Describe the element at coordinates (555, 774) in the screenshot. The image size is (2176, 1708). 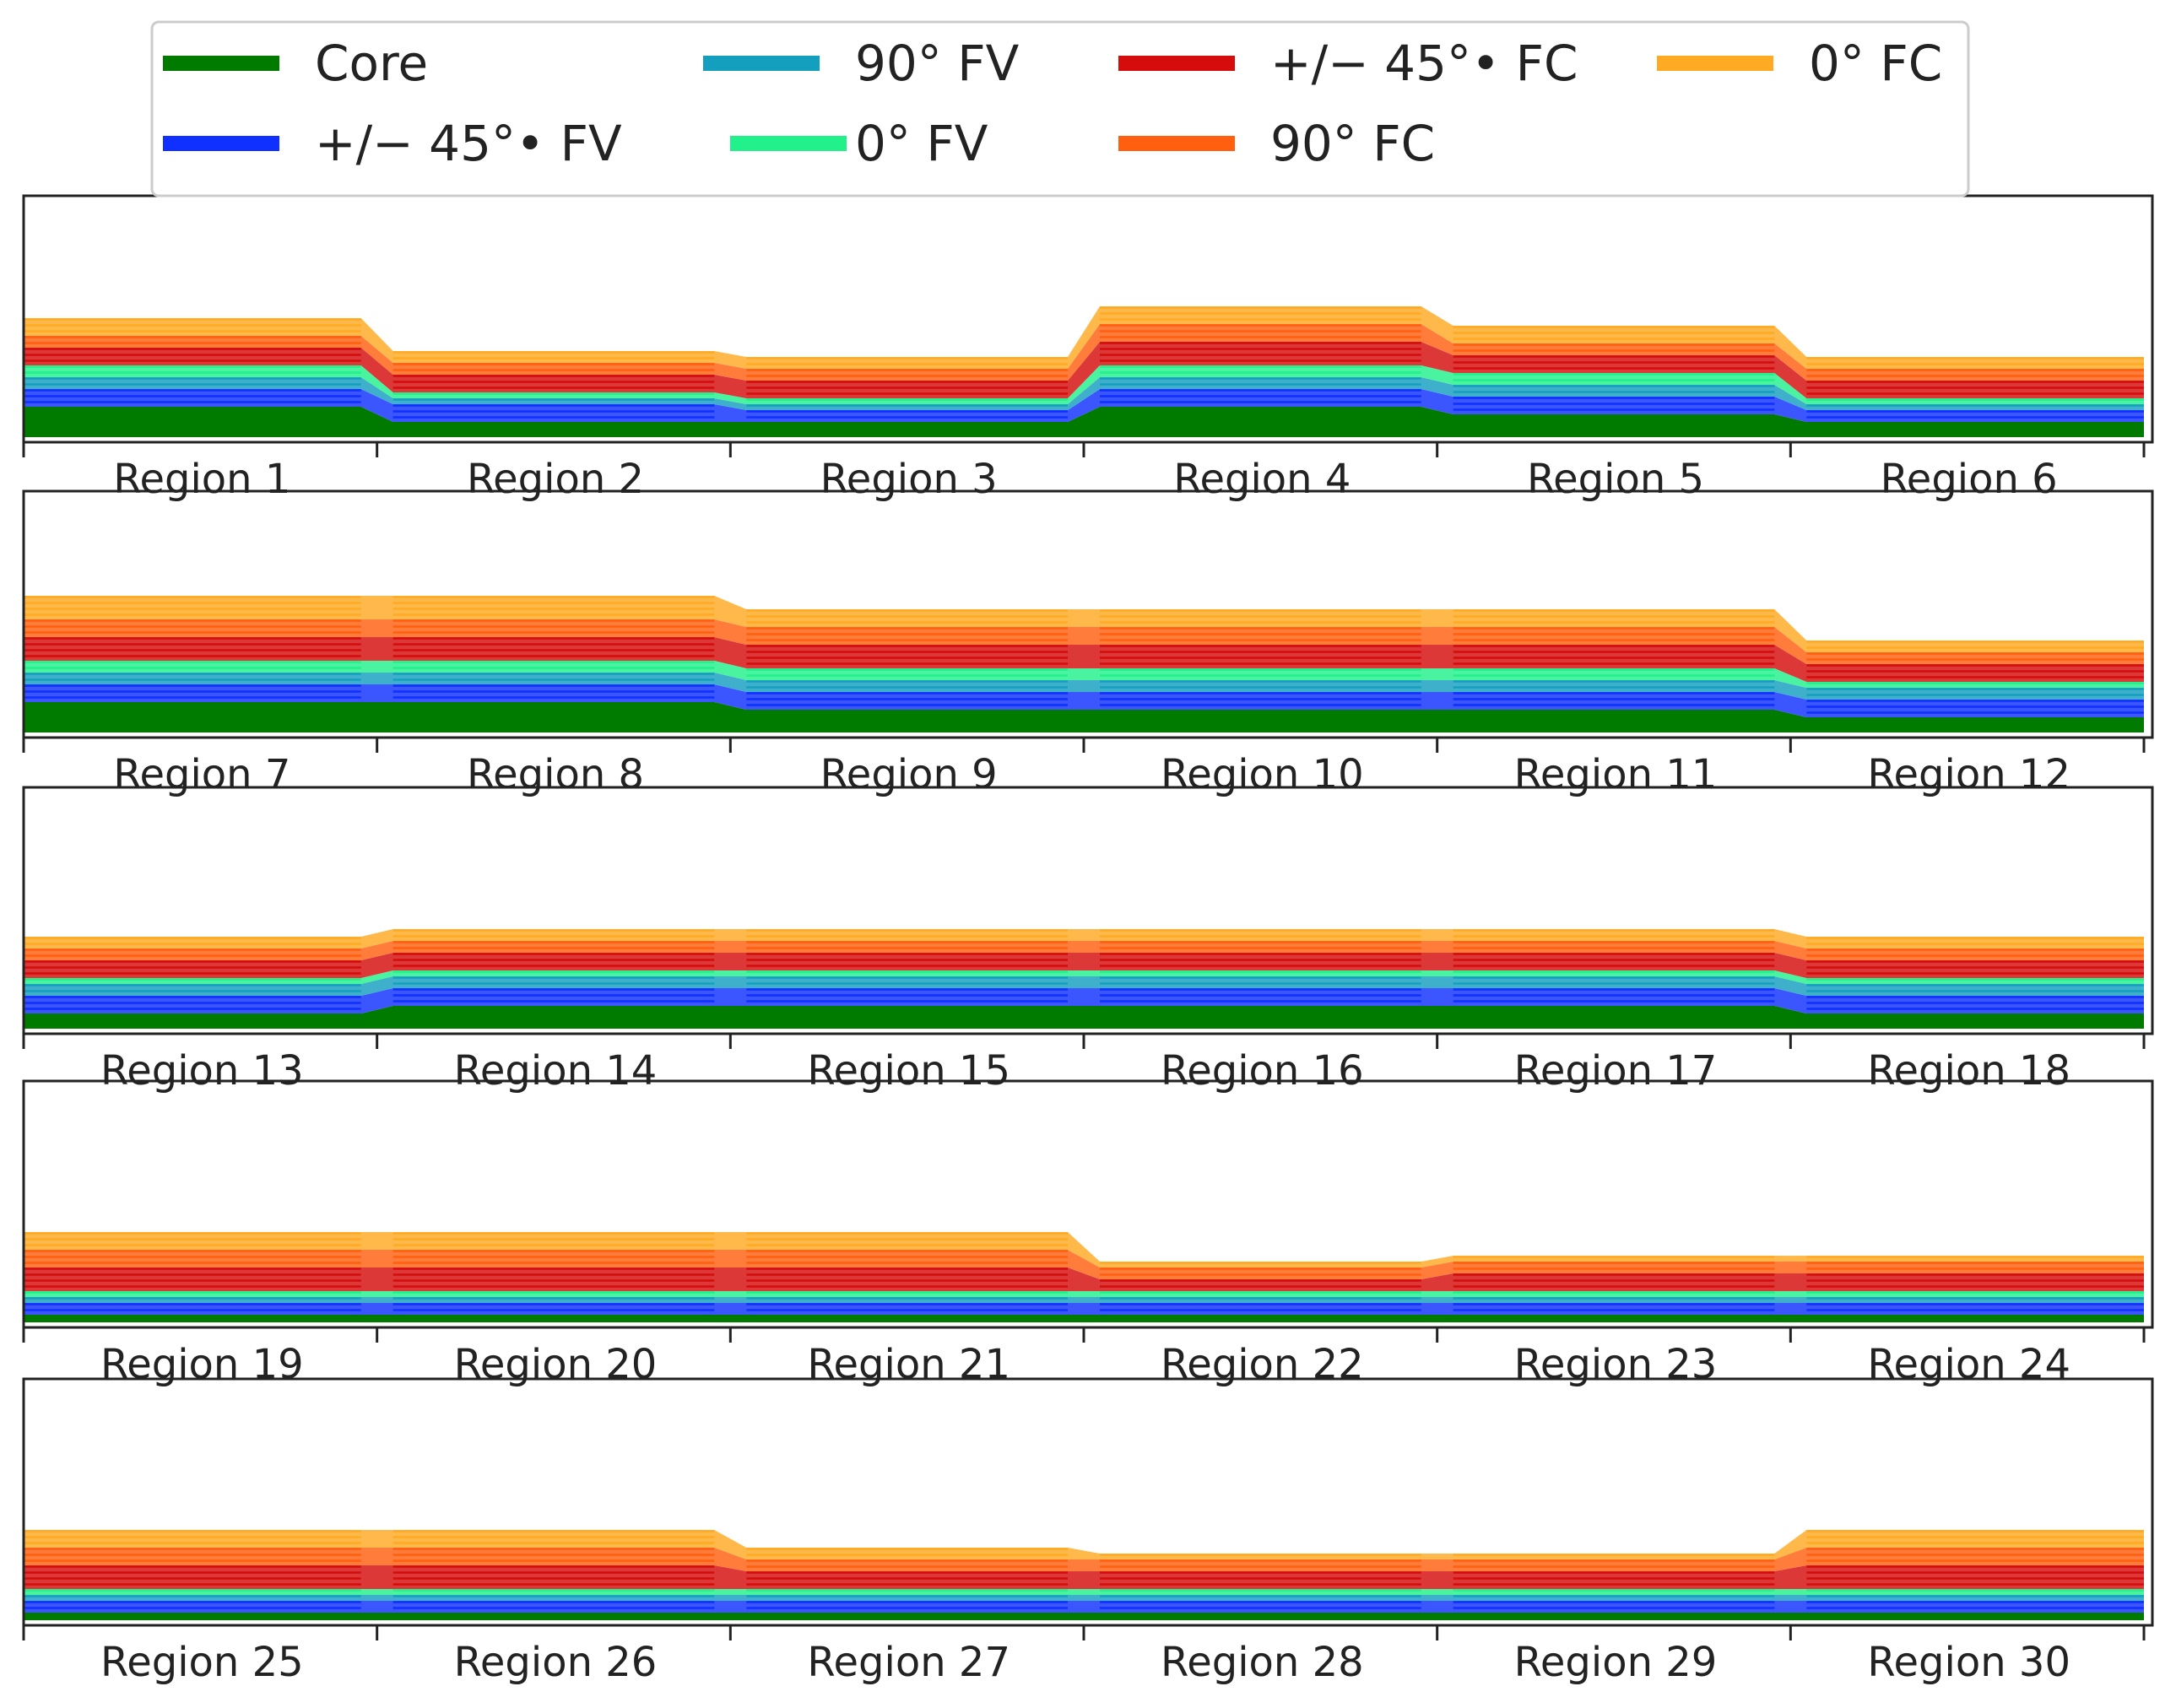
I see `region-label: Region 8` at that location.